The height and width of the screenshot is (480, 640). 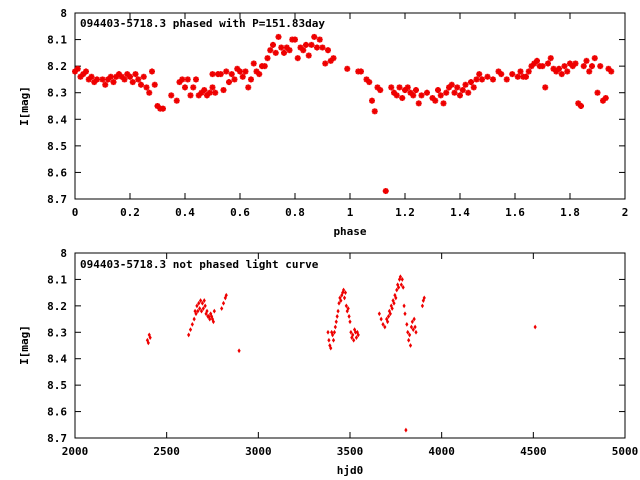 What do you see at coordinates (533, 451) in the screenshot?
I see `unphased-x-tick-label: 4500` at bounding box center [533, 451].